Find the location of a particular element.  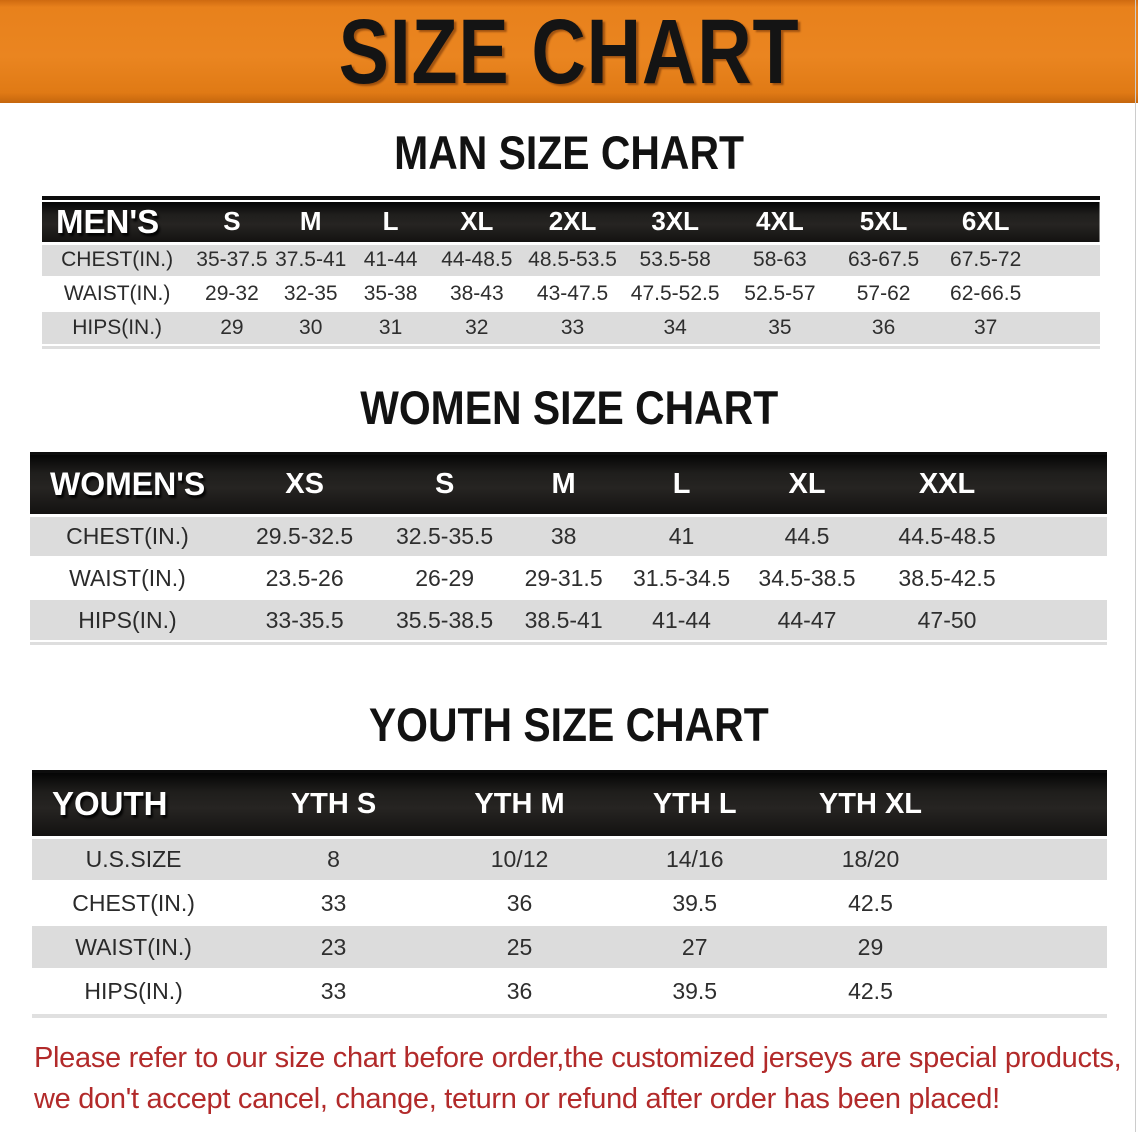

size-value-cell: 23.5-26 is located at coordinates (304, 577).